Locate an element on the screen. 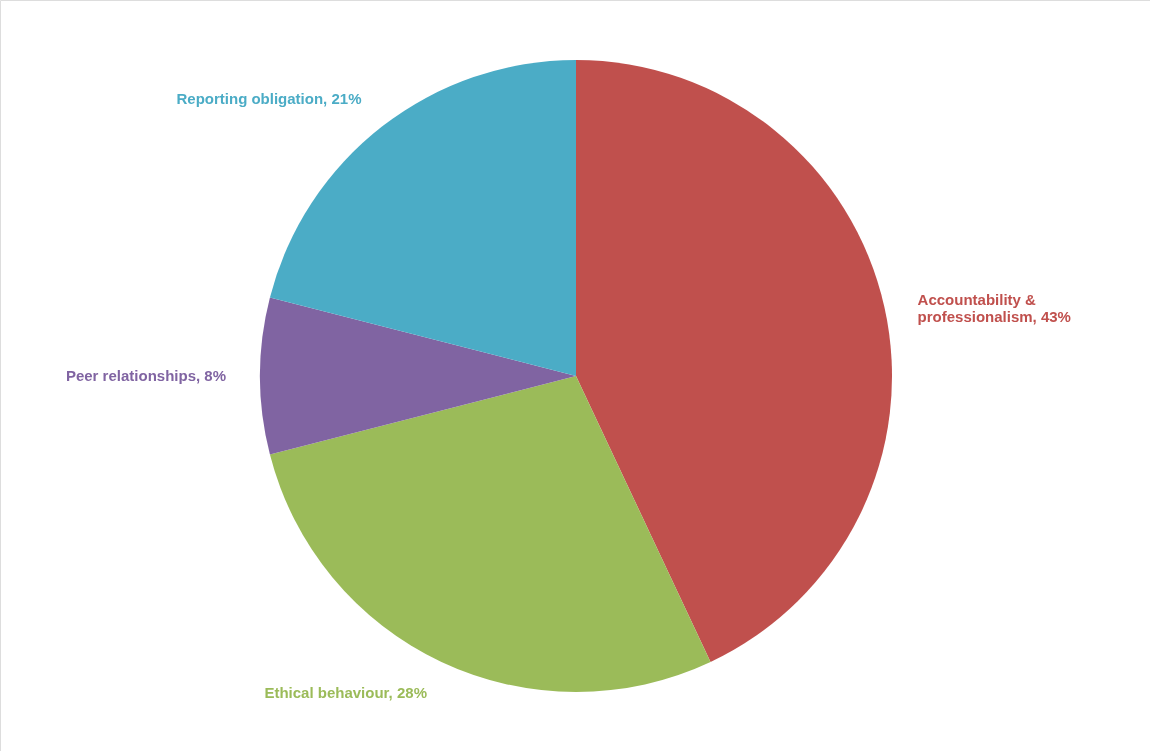  slice-label: Peer relationships, 8% is located at coordinates (145, 375).